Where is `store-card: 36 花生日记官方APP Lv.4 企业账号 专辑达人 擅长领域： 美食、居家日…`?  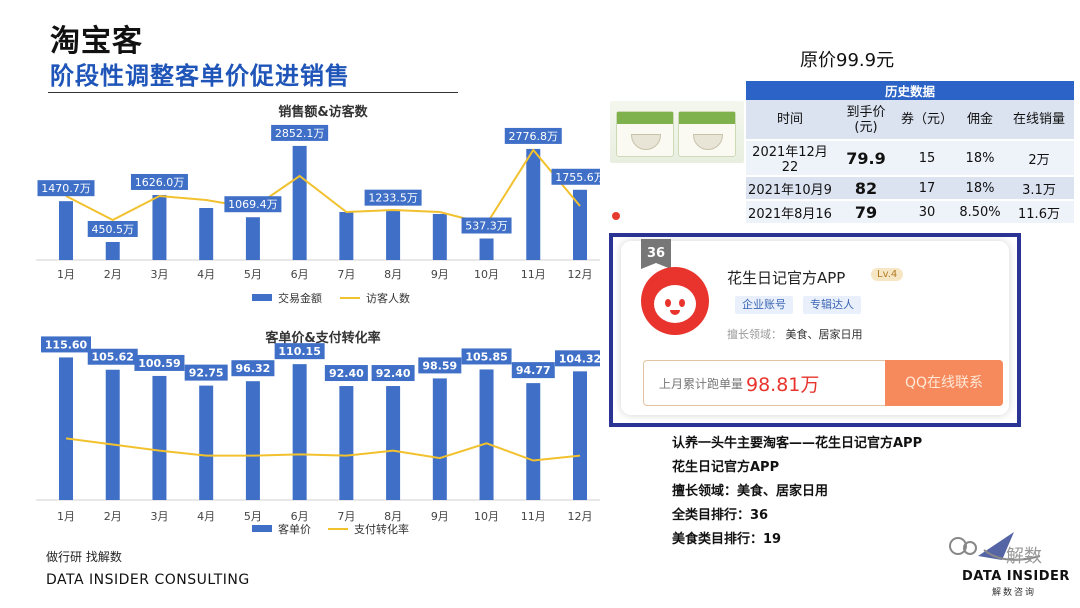
store-card: 36 花生日记官方APP Lv.4 企业账号 专辑达人 擅长领域： 美食、居家日… is located at coordinates (815, 327).